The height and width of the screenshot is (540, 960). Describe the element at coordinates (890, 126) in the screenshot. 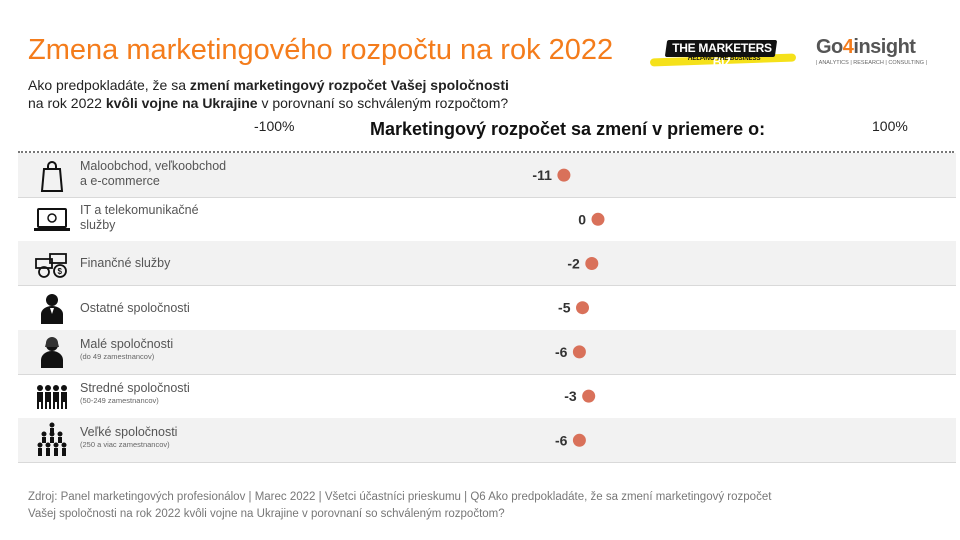

I see `axis-max-label: 100%` at that location.